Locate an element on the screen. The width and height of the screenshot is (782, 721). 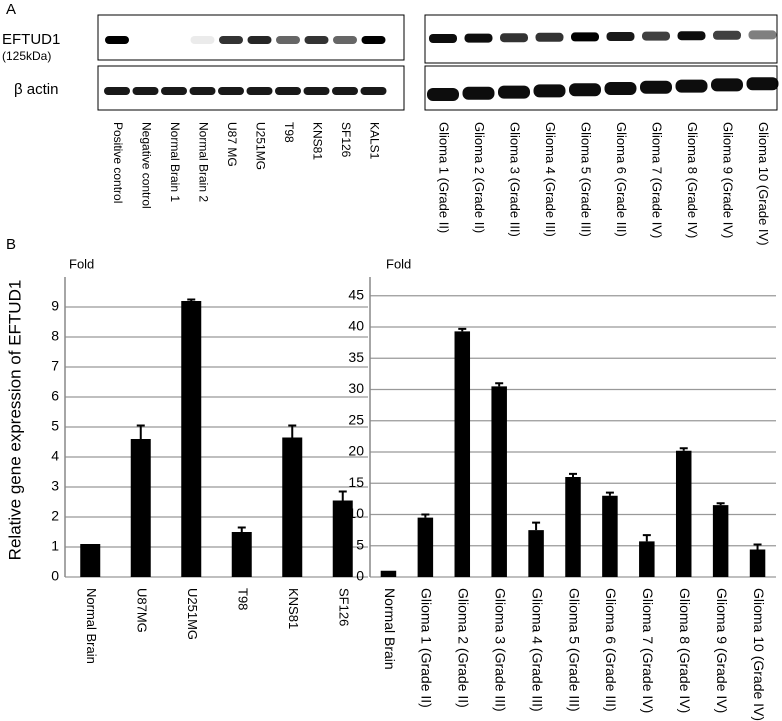
panel-label: B is located at coordinates (11, 244).